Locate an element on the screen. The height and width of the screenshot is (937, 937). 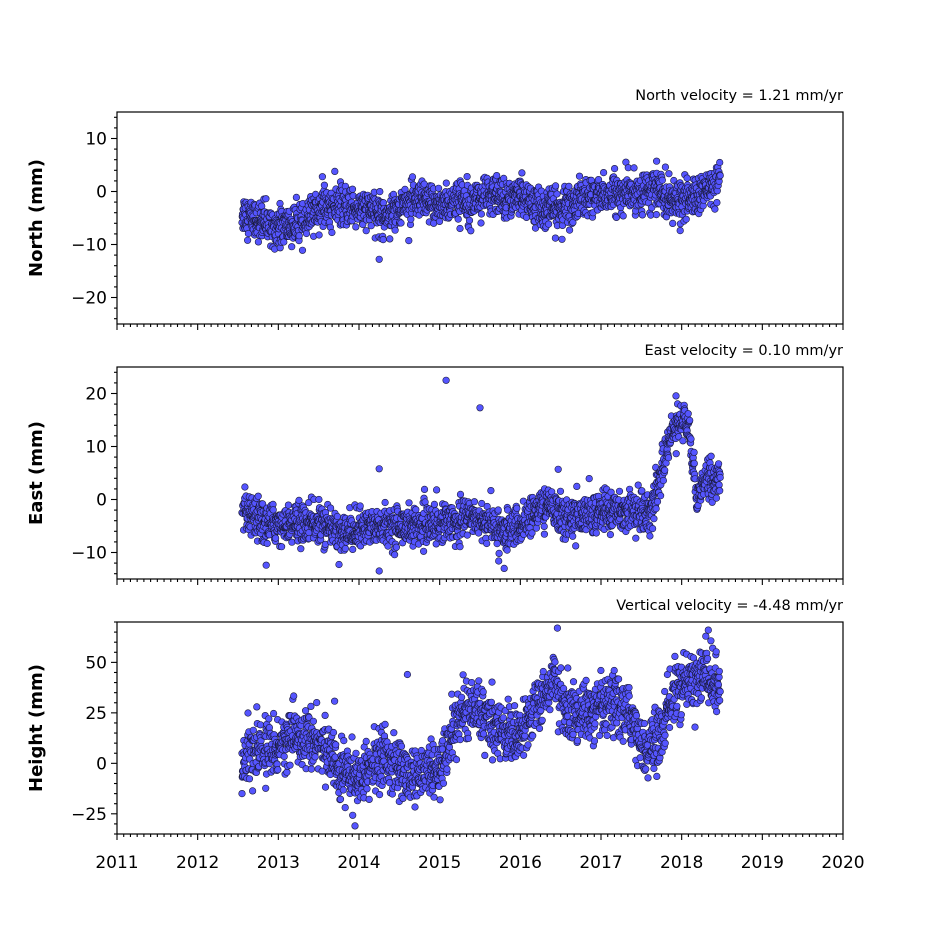
east-panel-title: East velocity = 0.10 mm/yr is located at coordinates (743, 351).